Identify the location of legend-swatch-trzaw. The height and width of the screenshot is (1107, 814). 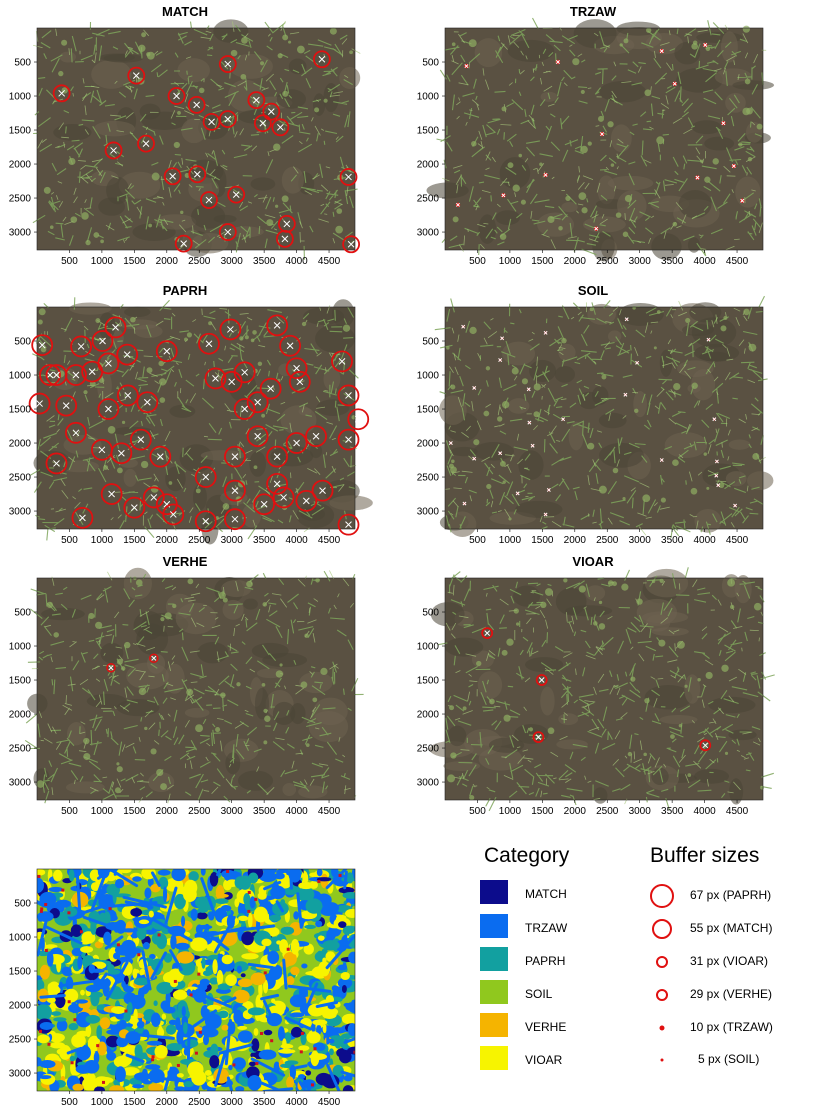
(494, 926).